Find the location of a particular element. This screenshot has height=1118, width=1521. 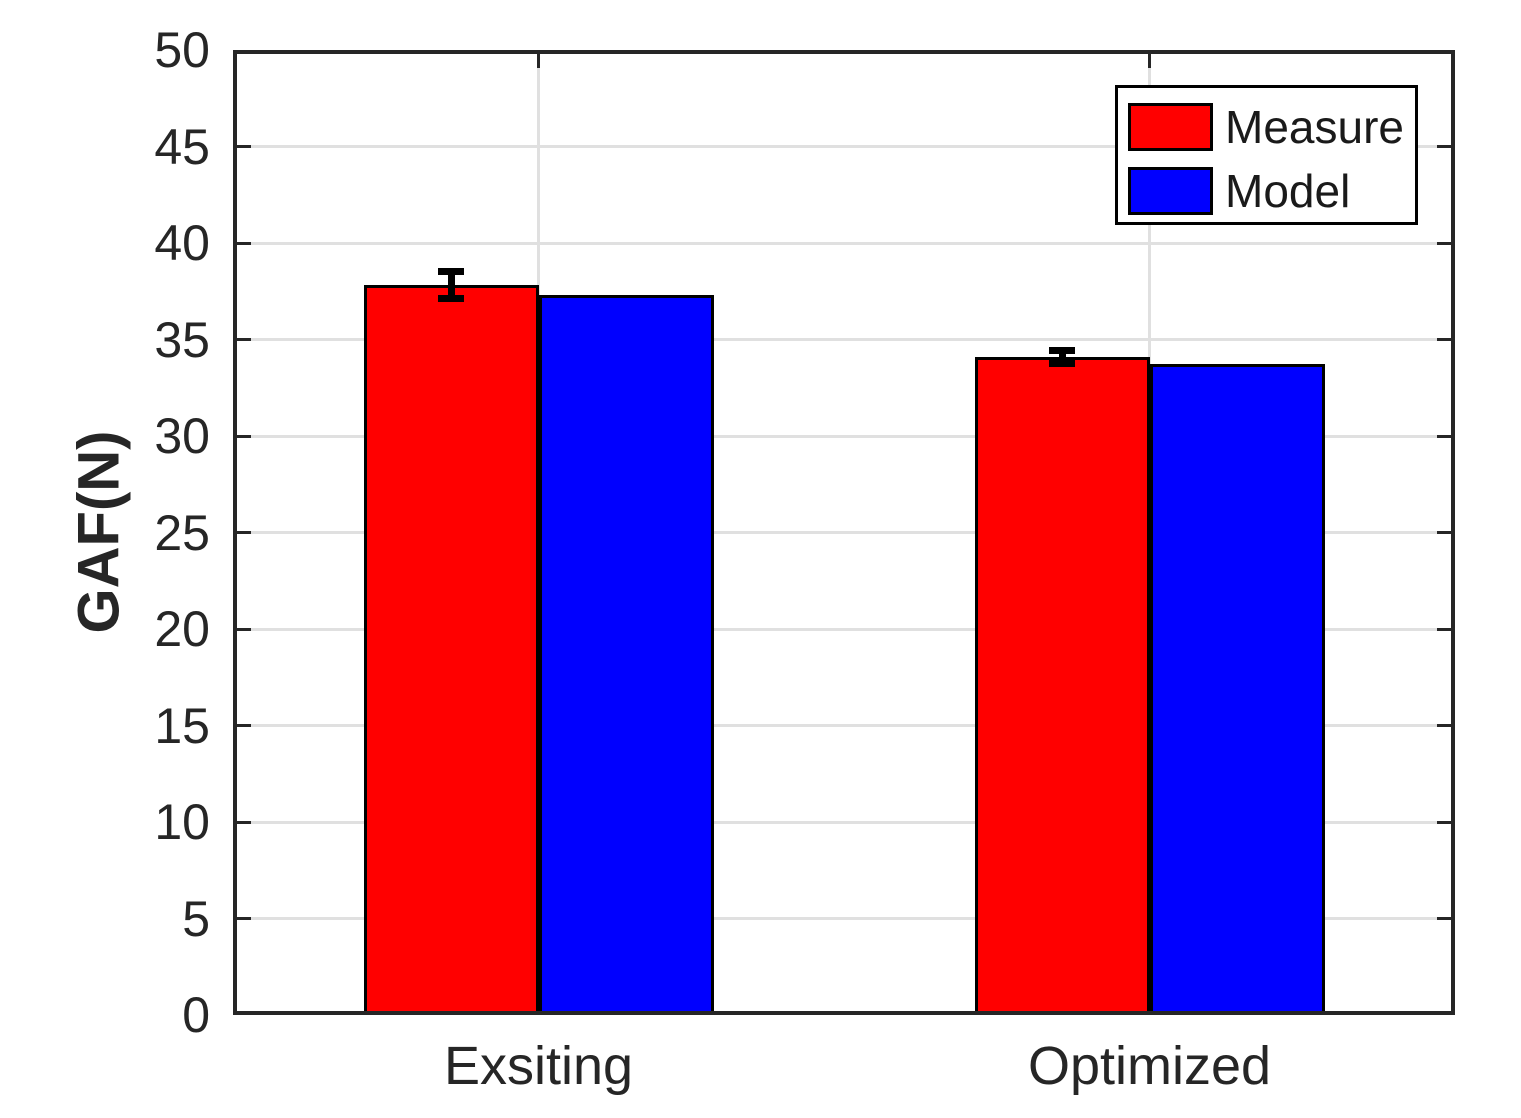

legend-item-model: Model is located at coordinates (1268, 191).